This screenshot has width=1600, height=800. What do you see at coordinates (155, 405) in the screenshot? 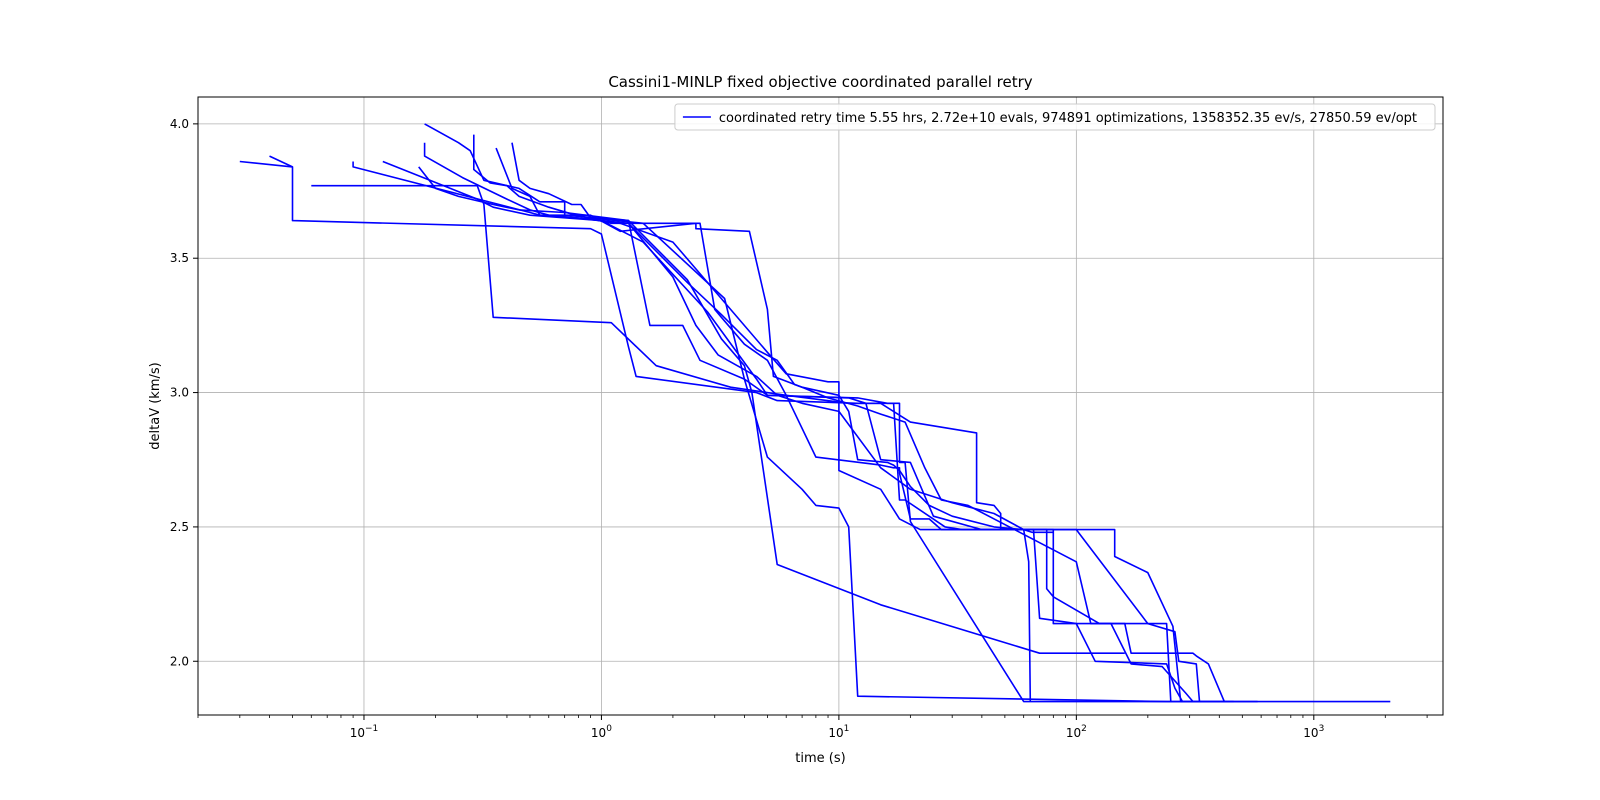
I see `y-axis-label: deltaV (km/s)` at bounding box center [155, 405].